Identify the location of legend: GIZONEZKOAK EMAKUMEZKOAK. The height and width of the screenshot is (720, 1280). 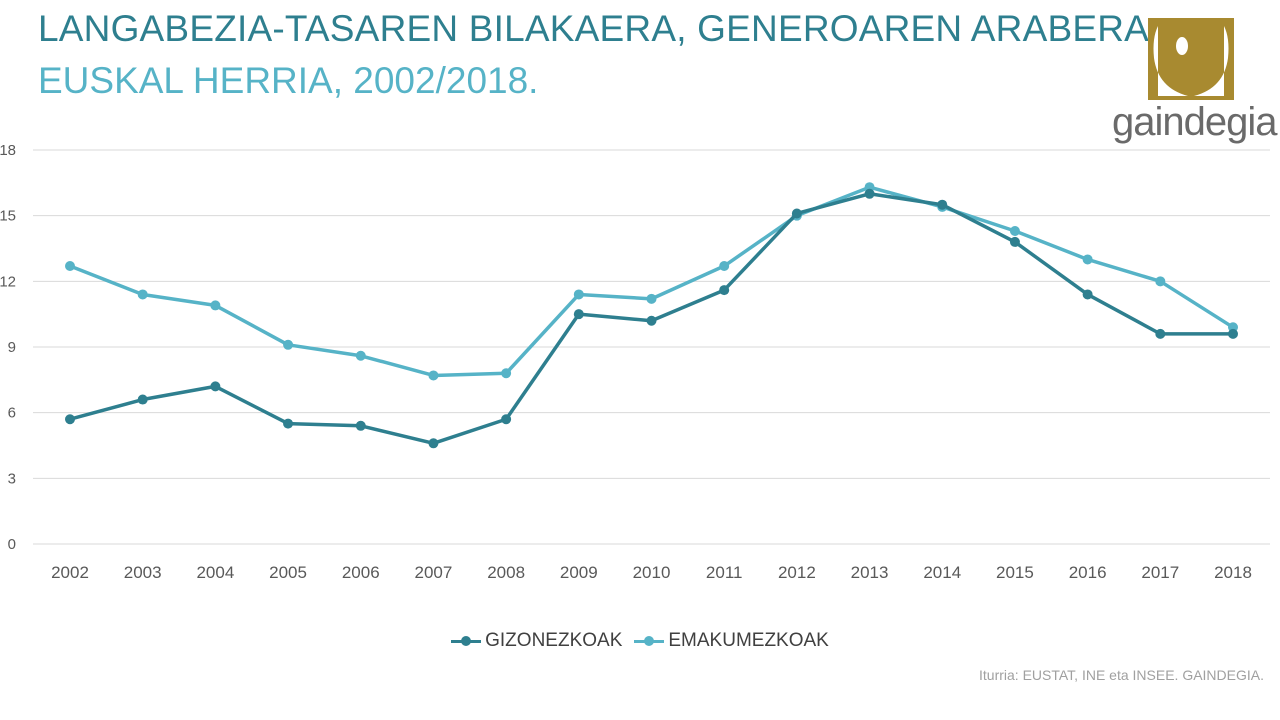
(640, 641).